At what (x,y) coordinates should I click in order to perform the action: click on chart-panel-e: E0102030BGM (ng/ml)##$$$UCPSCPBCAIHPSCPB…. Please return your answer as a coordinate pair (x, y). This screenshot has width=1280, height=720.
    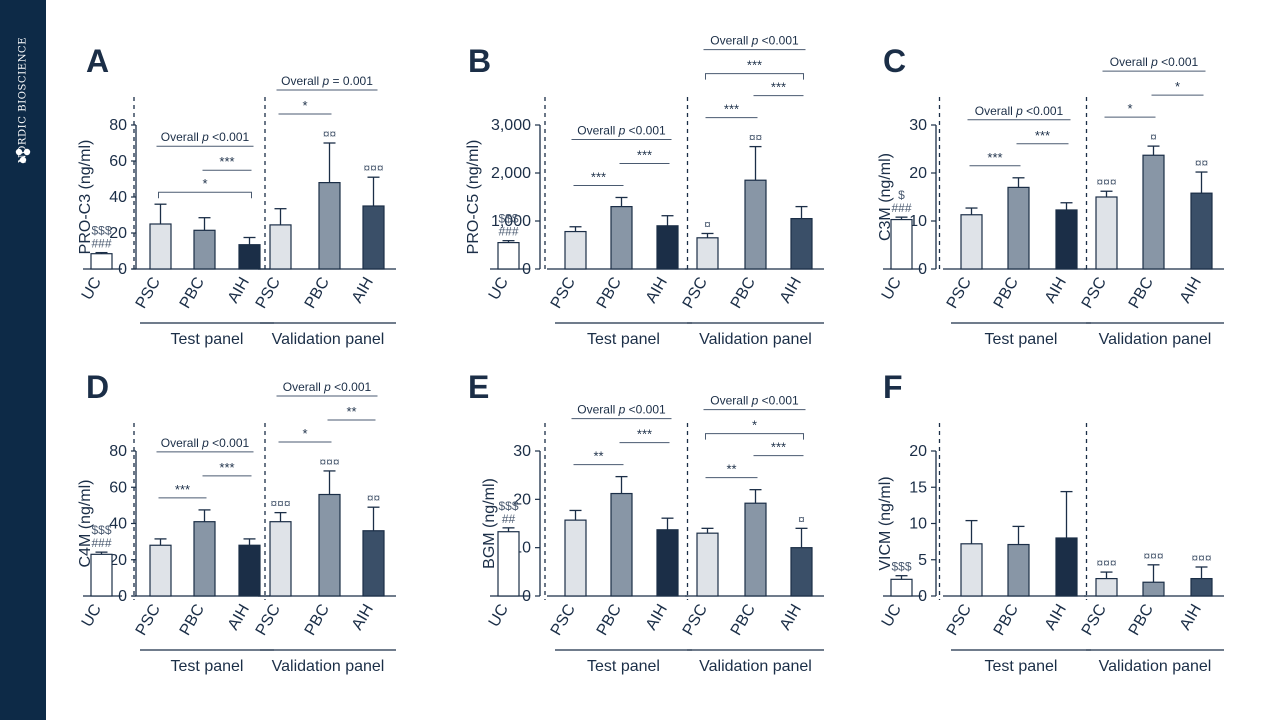
    Looking at the image, I should click on (646, 522).